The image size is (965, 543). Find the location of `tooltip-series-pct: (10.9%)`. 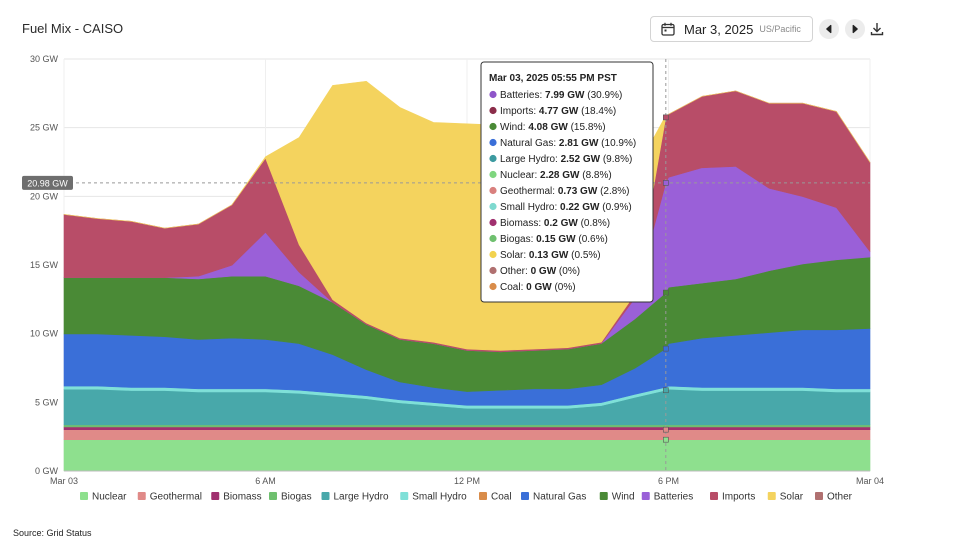

tooltip-series-pct: (10.9%) is located at coordinates (618, 143).